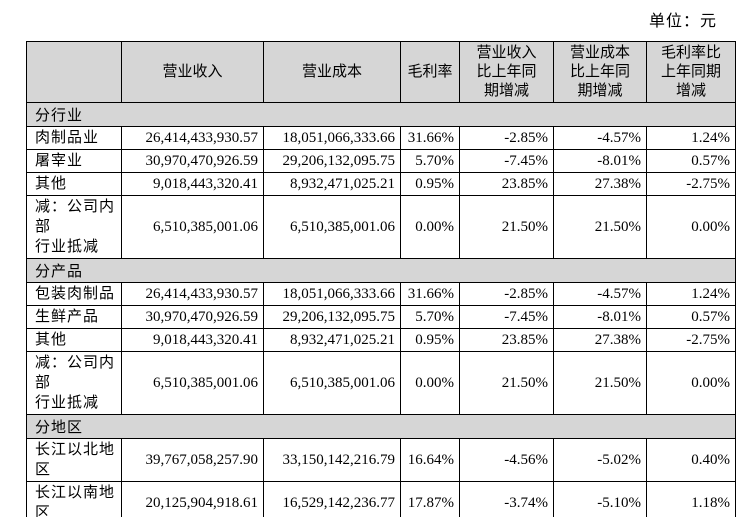 This screenshot has width=741, height=517. I want to click on row-label: 生鲜产品, so click(74, 317).